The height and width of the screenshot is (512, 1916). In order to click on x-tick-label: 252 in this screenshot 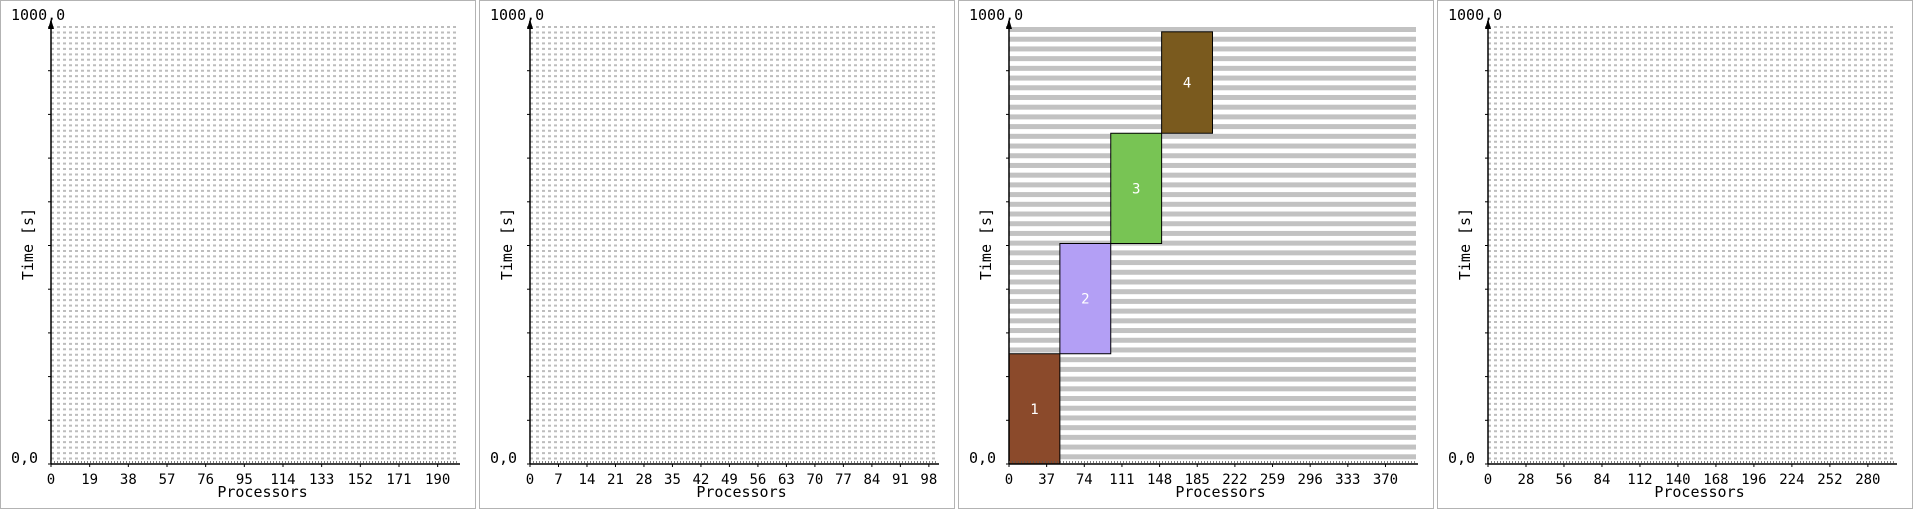, I will do `click(1829, 480)`.